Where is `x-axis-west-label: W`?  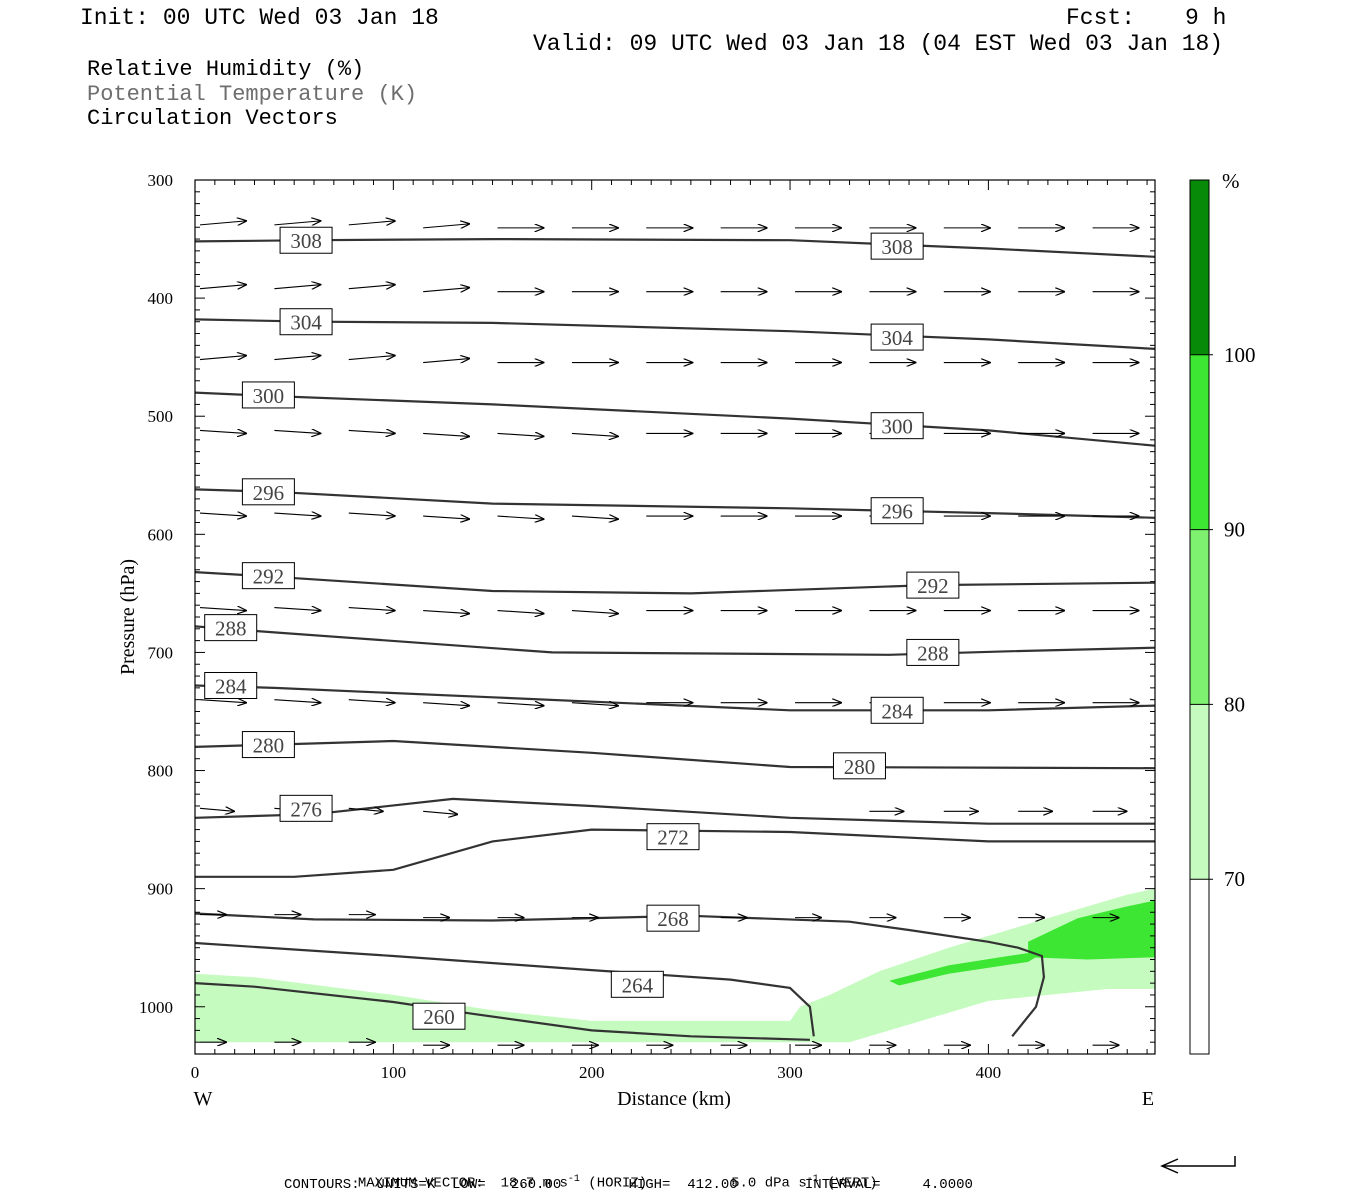
x-axis-west-label: W is located at coordinates (203, 1099).